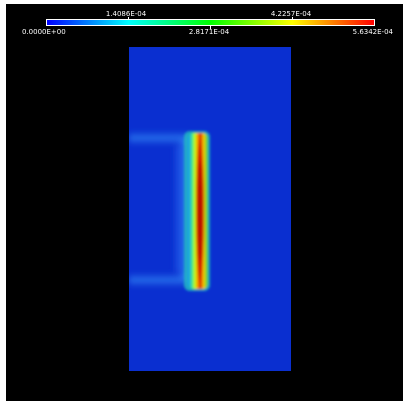 This screenshot has width=410, height=410. Describe the element at coordinates (159, 209) in the screenshot. I see `wake-region` at that location.